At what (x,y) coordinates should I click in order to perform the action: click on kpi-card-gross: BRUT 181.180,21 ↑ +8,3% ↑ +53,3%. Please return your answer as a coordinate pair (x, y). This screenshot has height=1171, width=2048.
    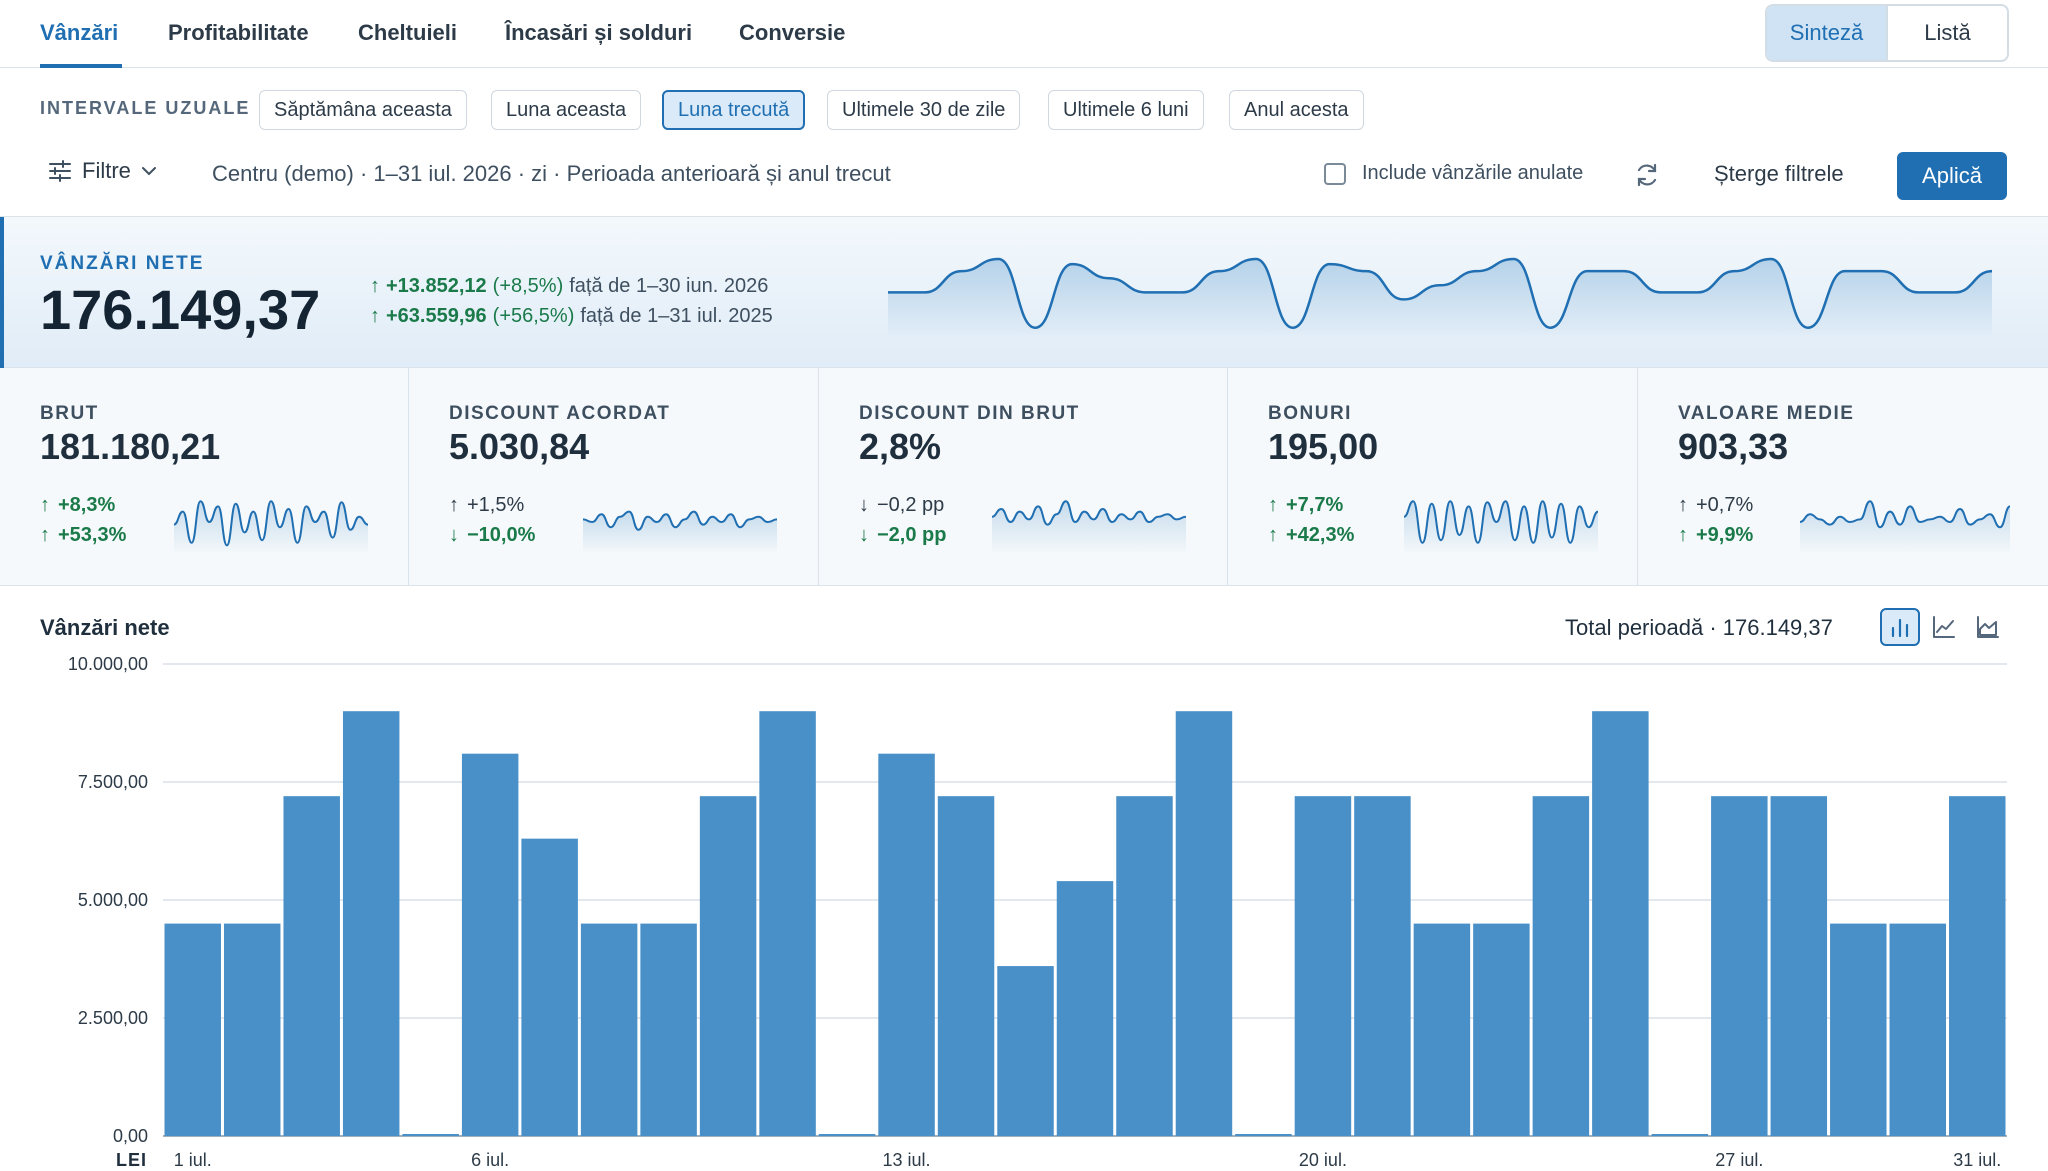
    Looking at the image, I should click on (204, 477).